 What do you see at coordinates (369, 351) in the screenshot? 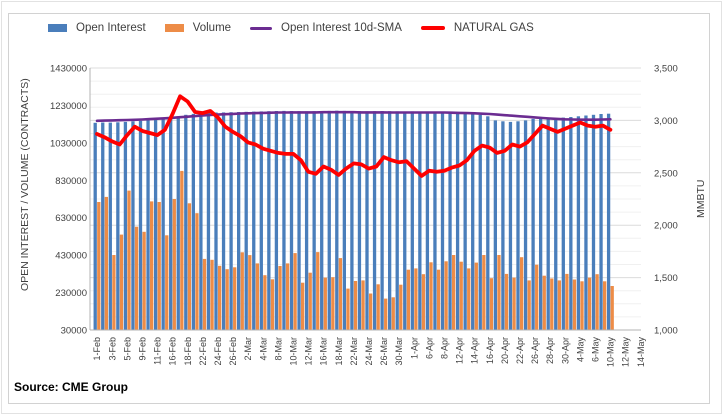
I see `x-axis-label: 24-Mar` at bounding box center [369, 351].